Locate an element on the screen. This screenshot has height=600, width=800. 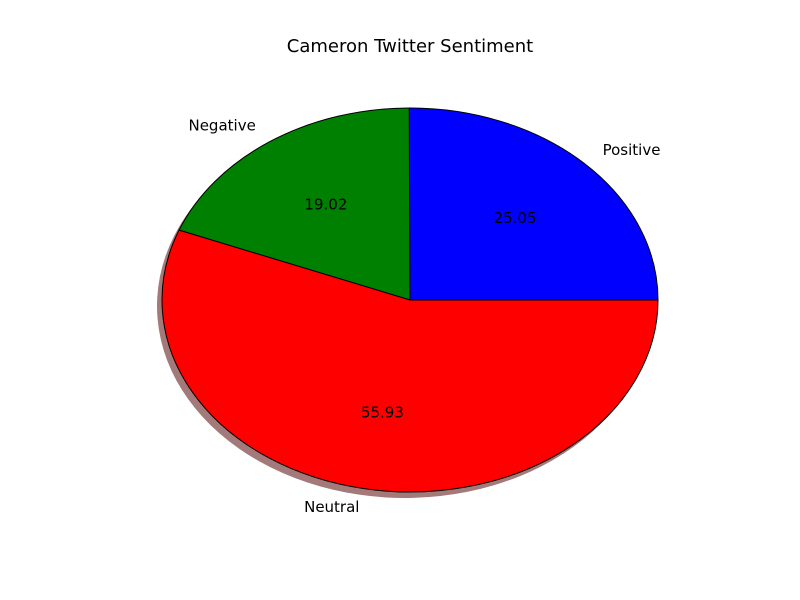
slice-value-negative: 19.02 is located at coordinates (325, 204).